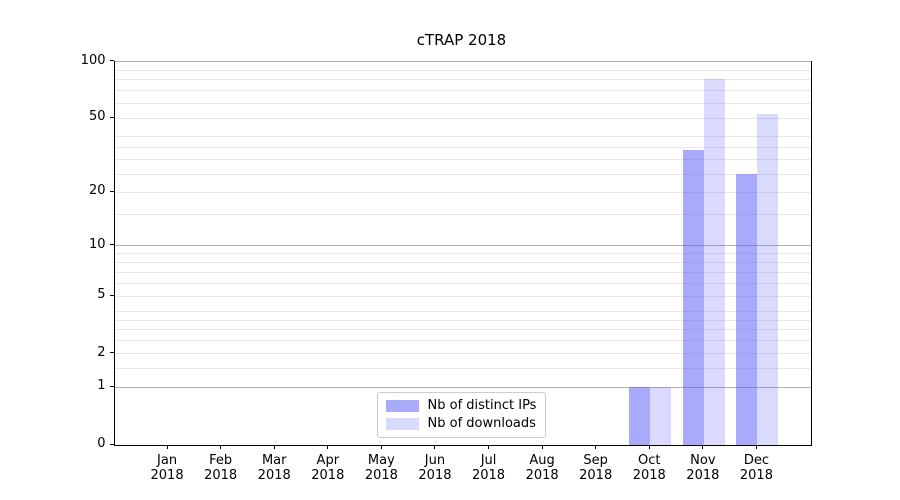 The height and width of the screenshot is (500, 900). I want to click on x-tick-month: Apr, so click(328, 460).